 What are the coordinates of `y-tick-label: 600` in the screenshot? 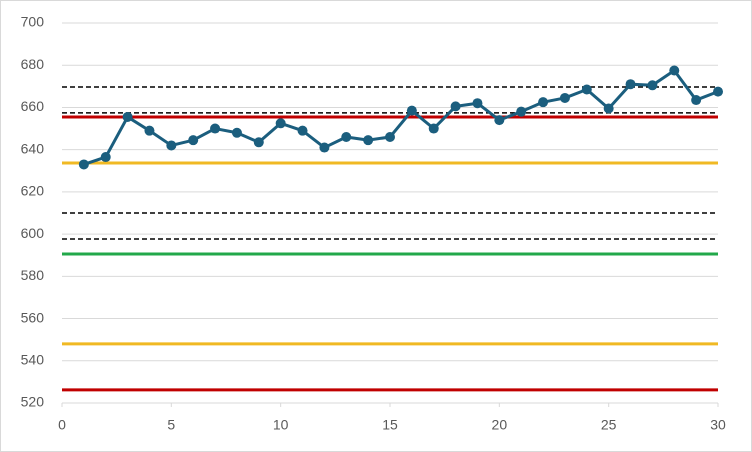 It's located at (33, 233).